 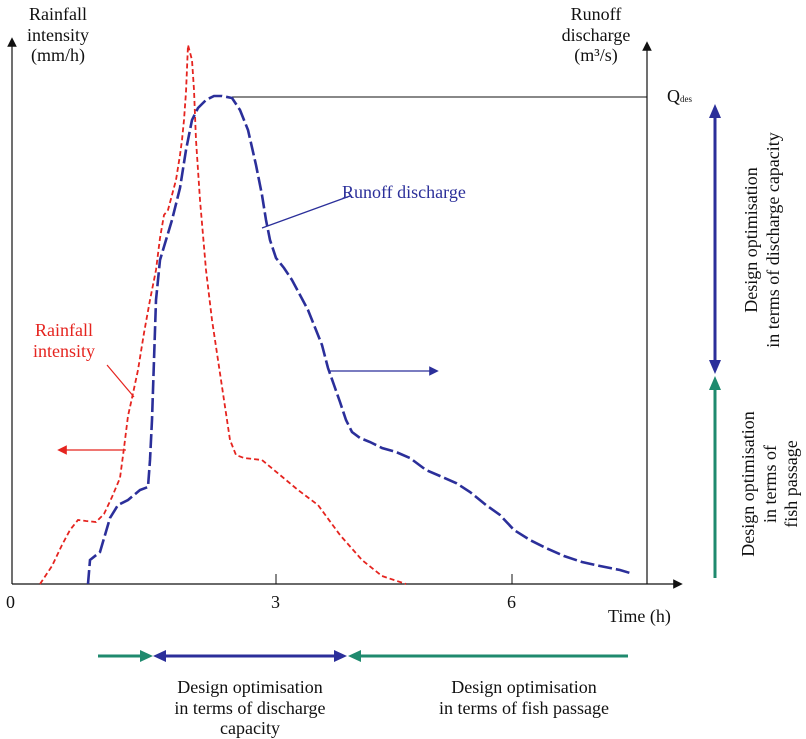 What do you see at coordinates (354, 656) in the screenshot?
I see `fish-passage-arrow-right-head` at bounding box center [354, 656].